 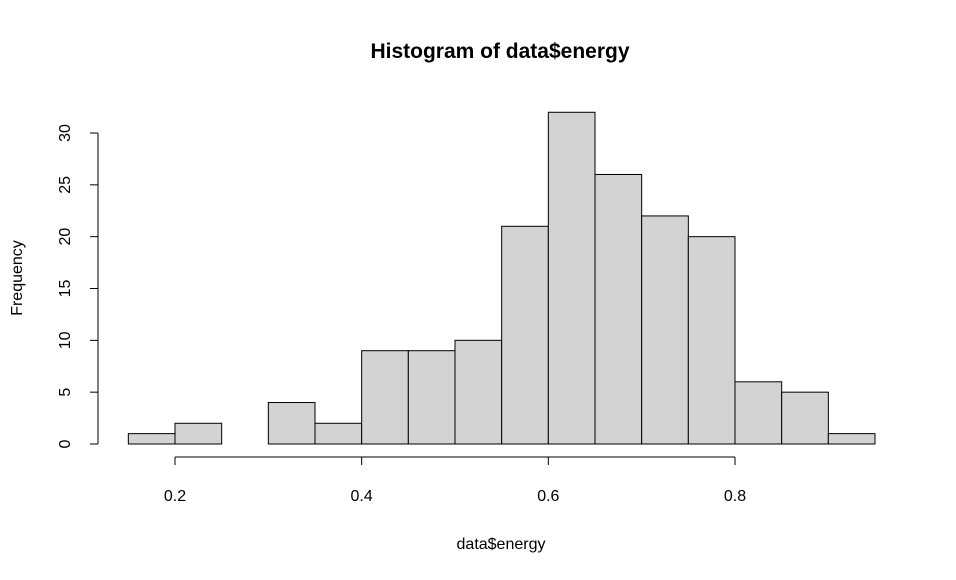 What do you see at coordinates (17, 278) in the screenshot?
I see `y-axis-label: Frequency` at bounding box center [17, 278].